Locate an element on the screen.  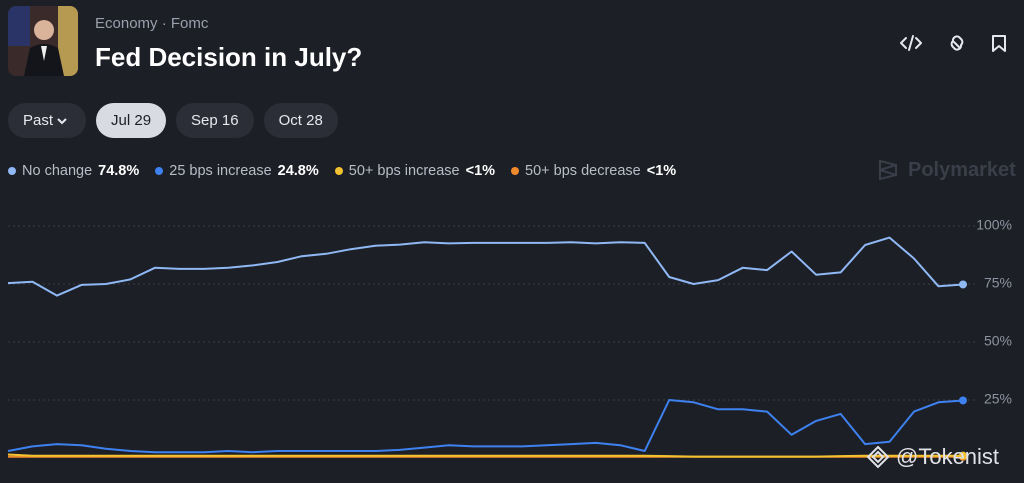
watermark: @Tokenist is located at coordinates (932, 457).